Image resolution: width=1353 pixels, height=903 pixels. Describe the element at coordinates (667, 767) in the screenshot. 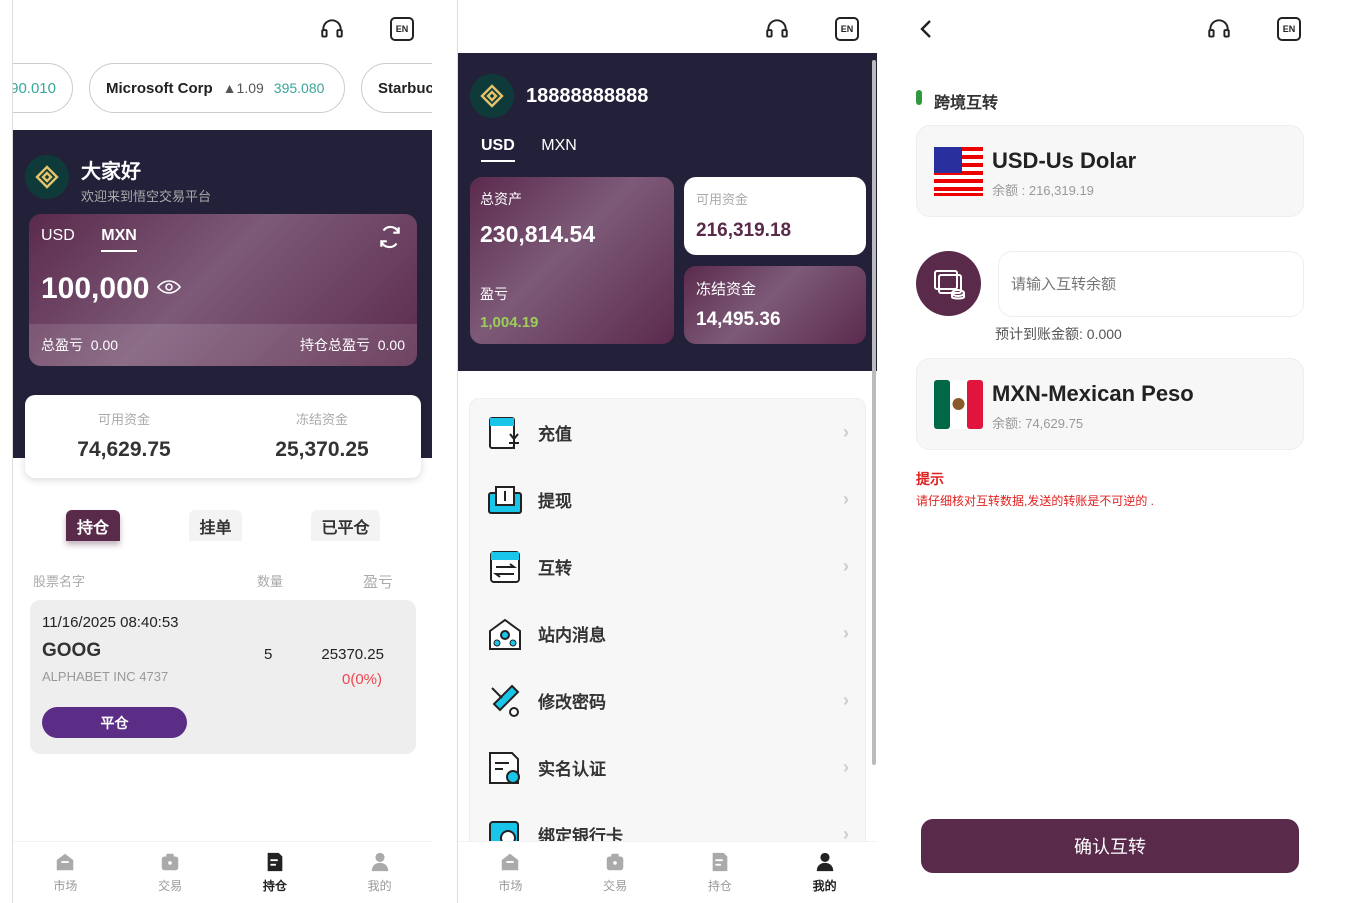

I see `menu-item-5: 实名认证 ›` at that location.